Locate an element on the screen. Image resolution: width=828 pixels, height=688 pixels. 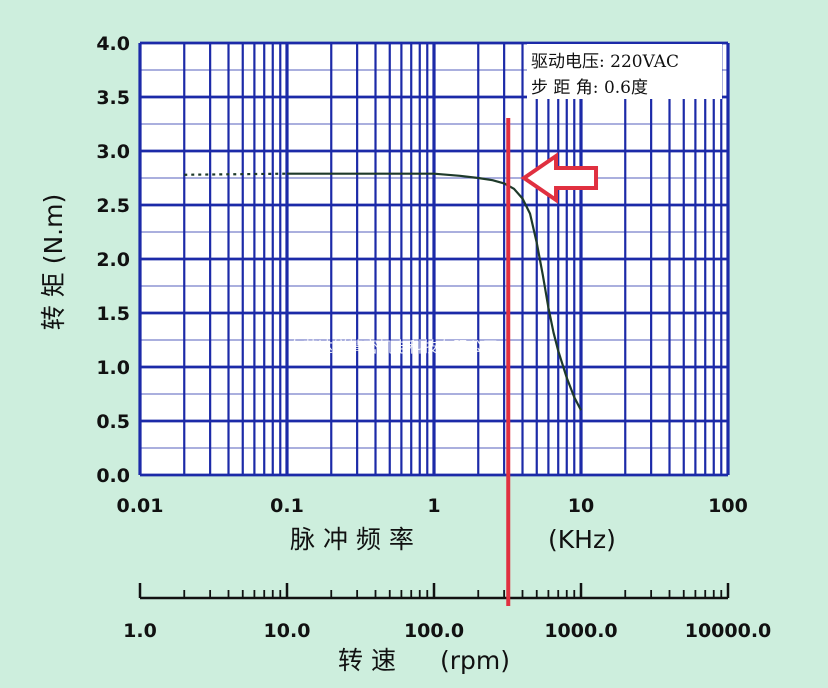
arrow-annotation is located at coordinates (559, 178).